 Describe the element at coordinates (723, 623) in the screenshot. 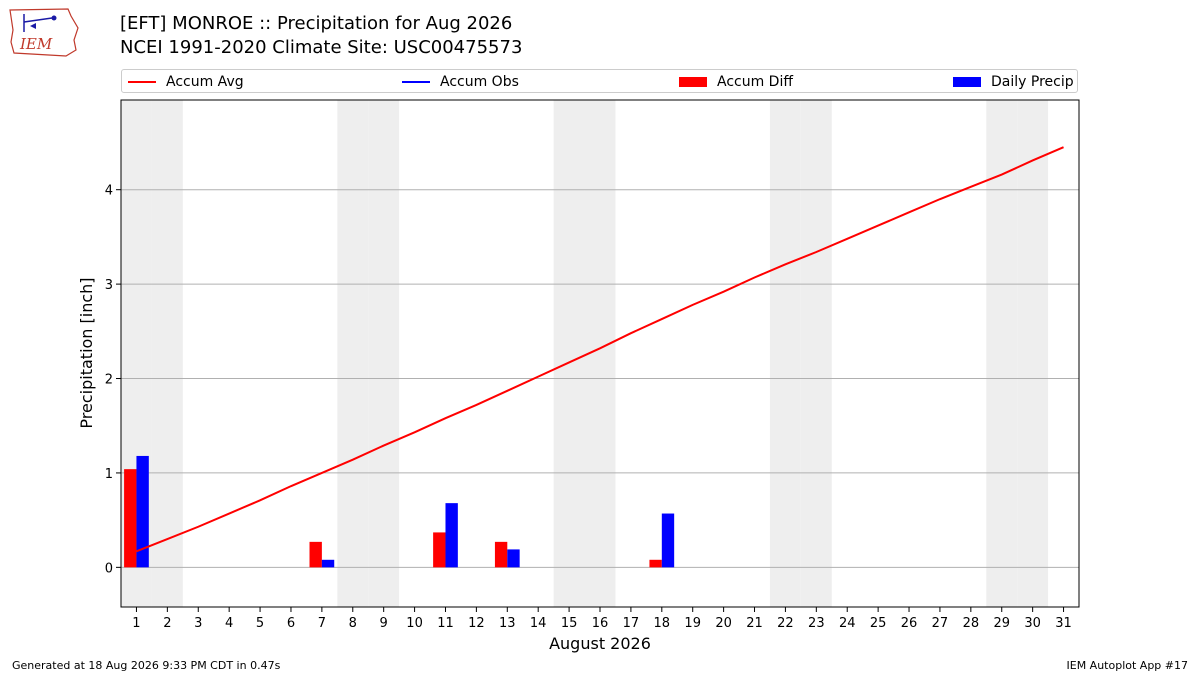

I see `x-tick-label-20: 20` at that location.